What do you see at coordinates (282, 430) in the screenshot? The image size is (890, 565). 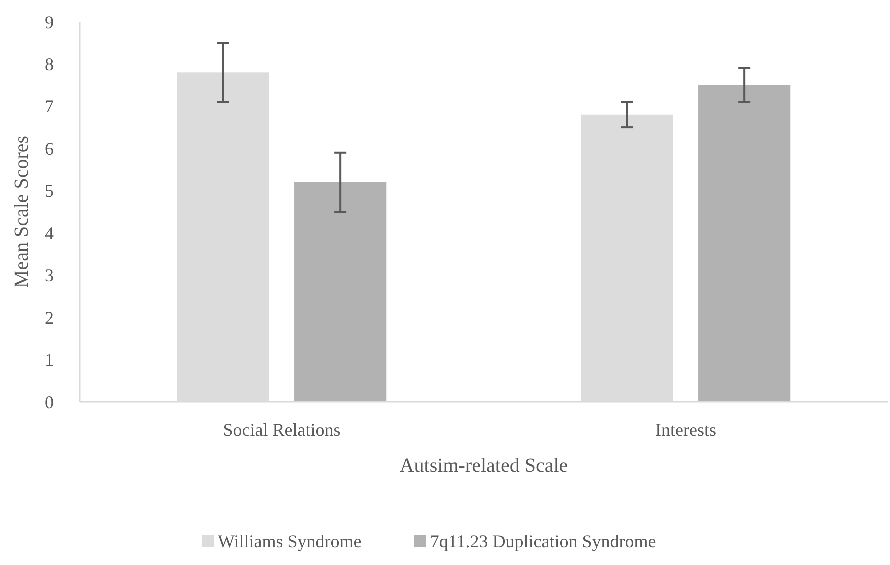 I see `x-tick-label: Social Relations` at bounding box center [282, 430].